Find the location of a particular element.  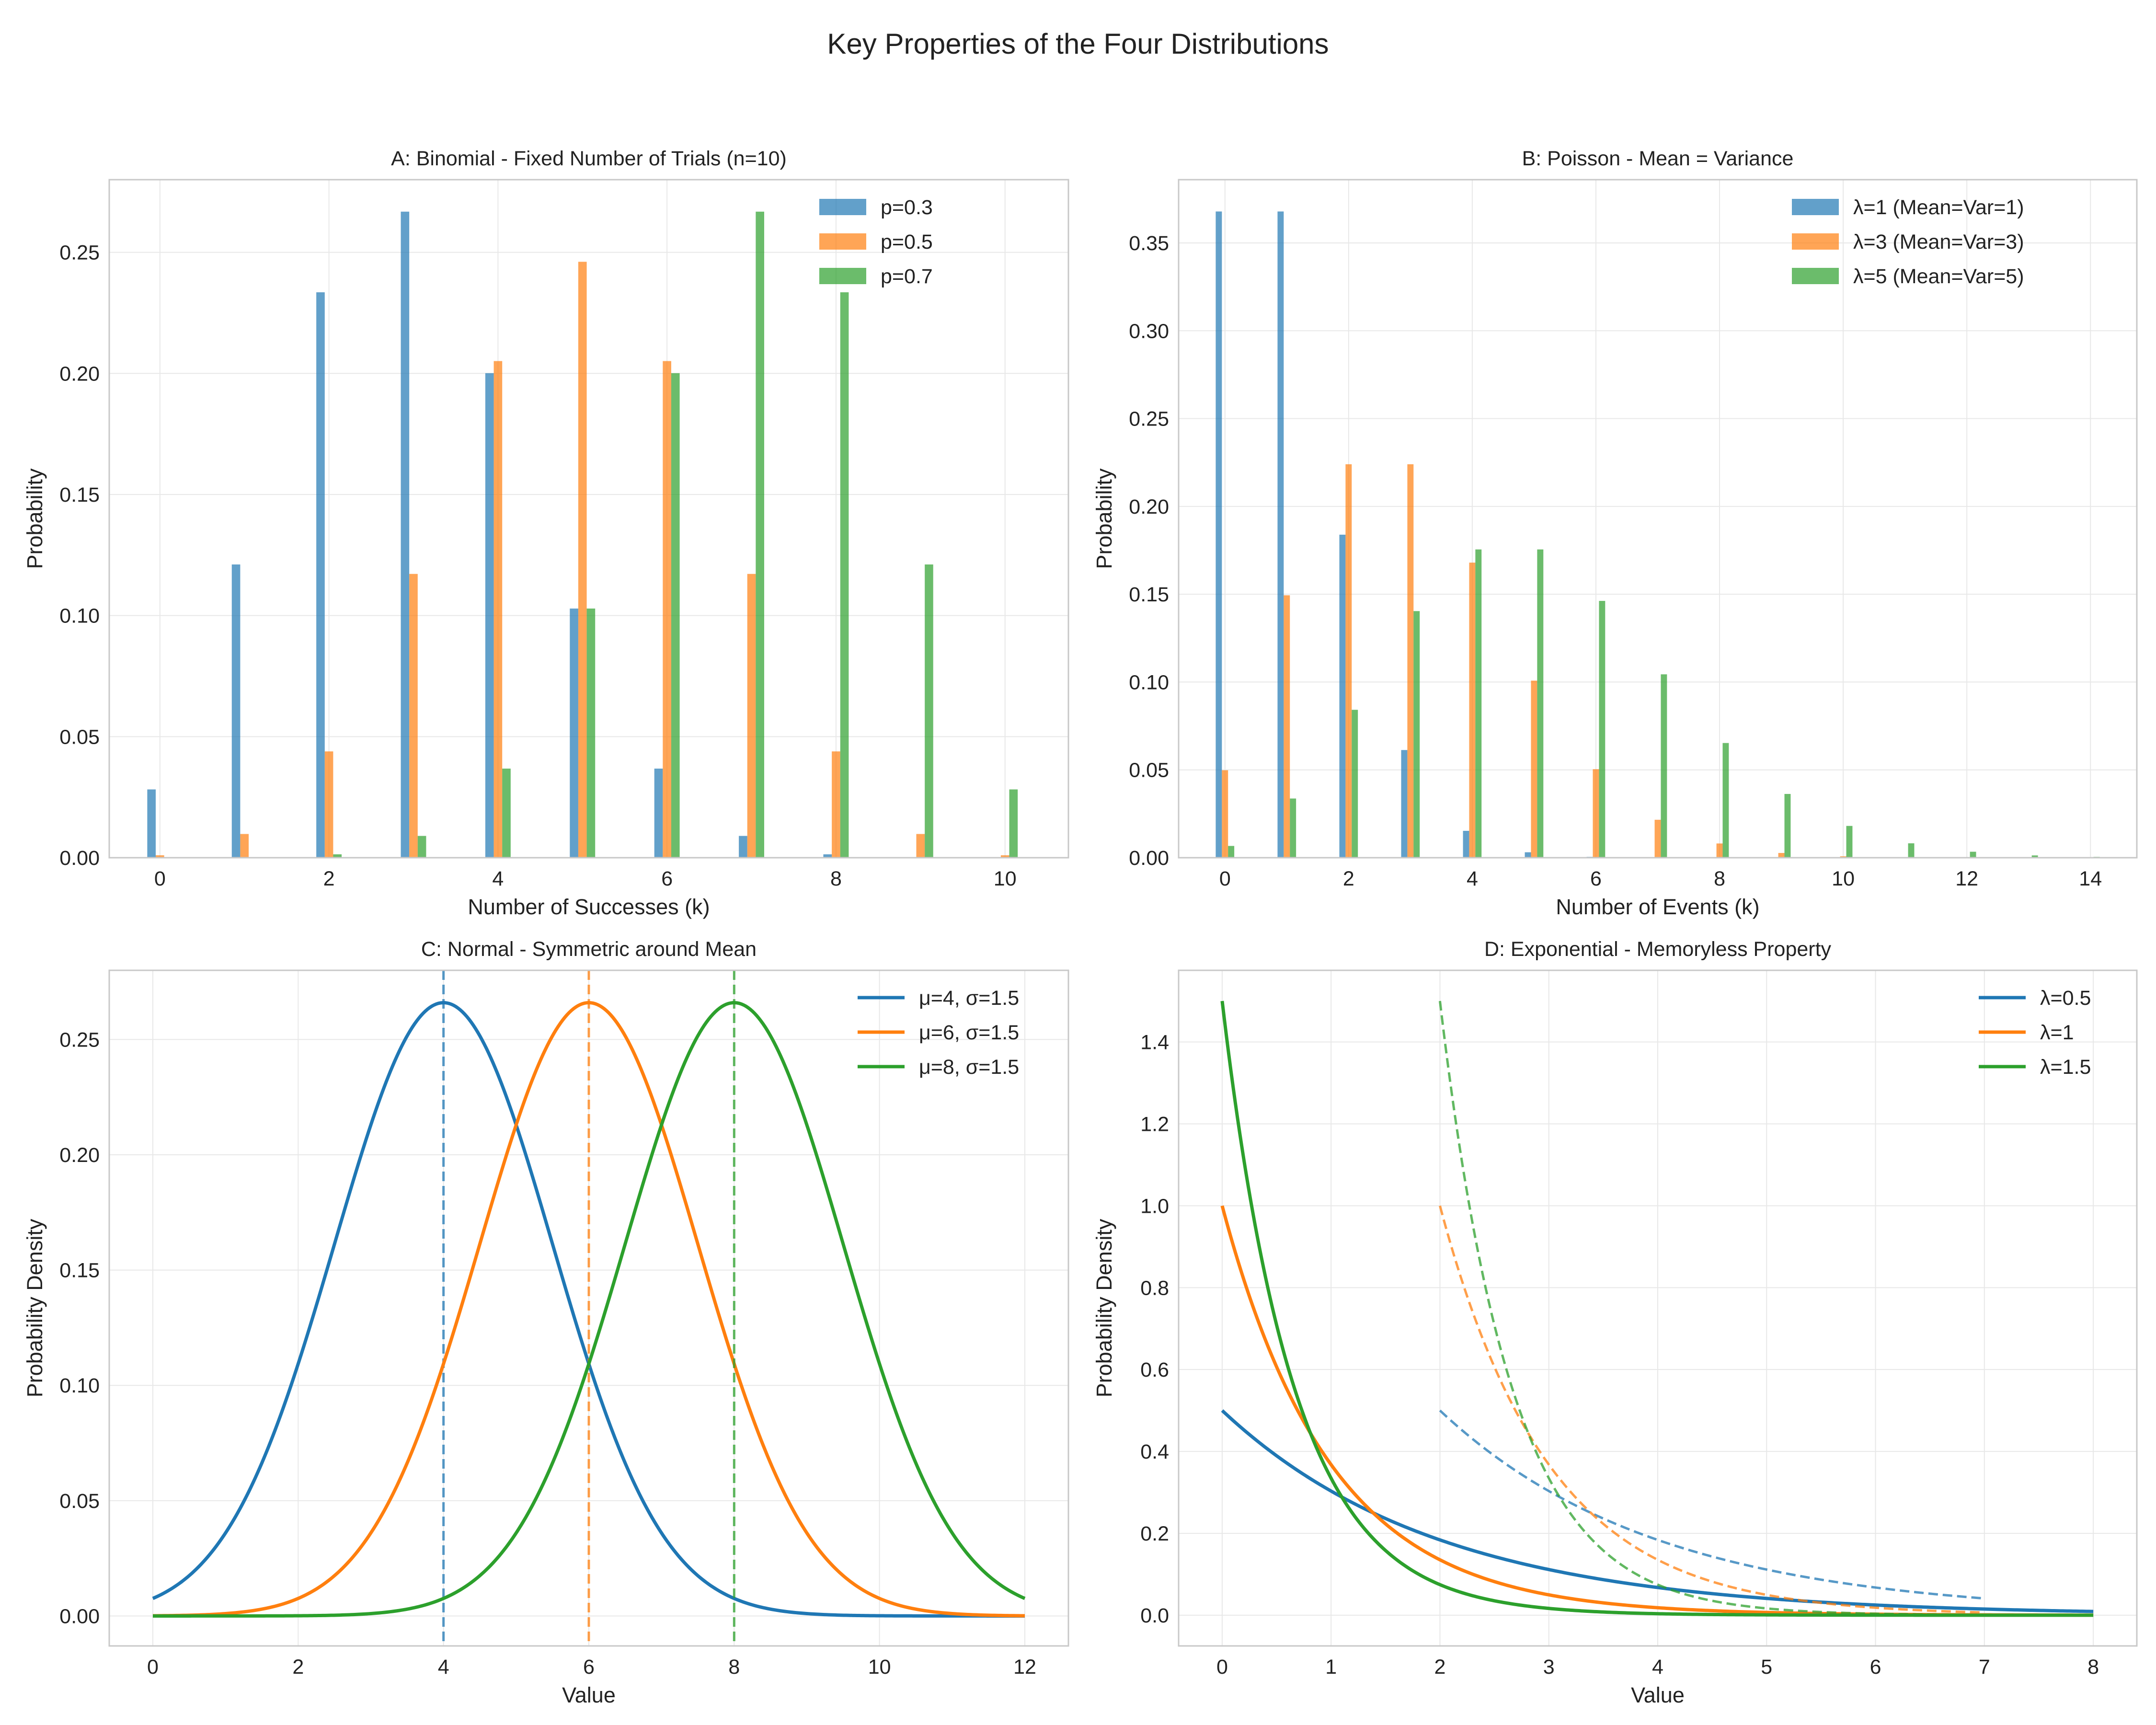

y-tick-label: 0.0 is located at coordinates (1154, 1615).